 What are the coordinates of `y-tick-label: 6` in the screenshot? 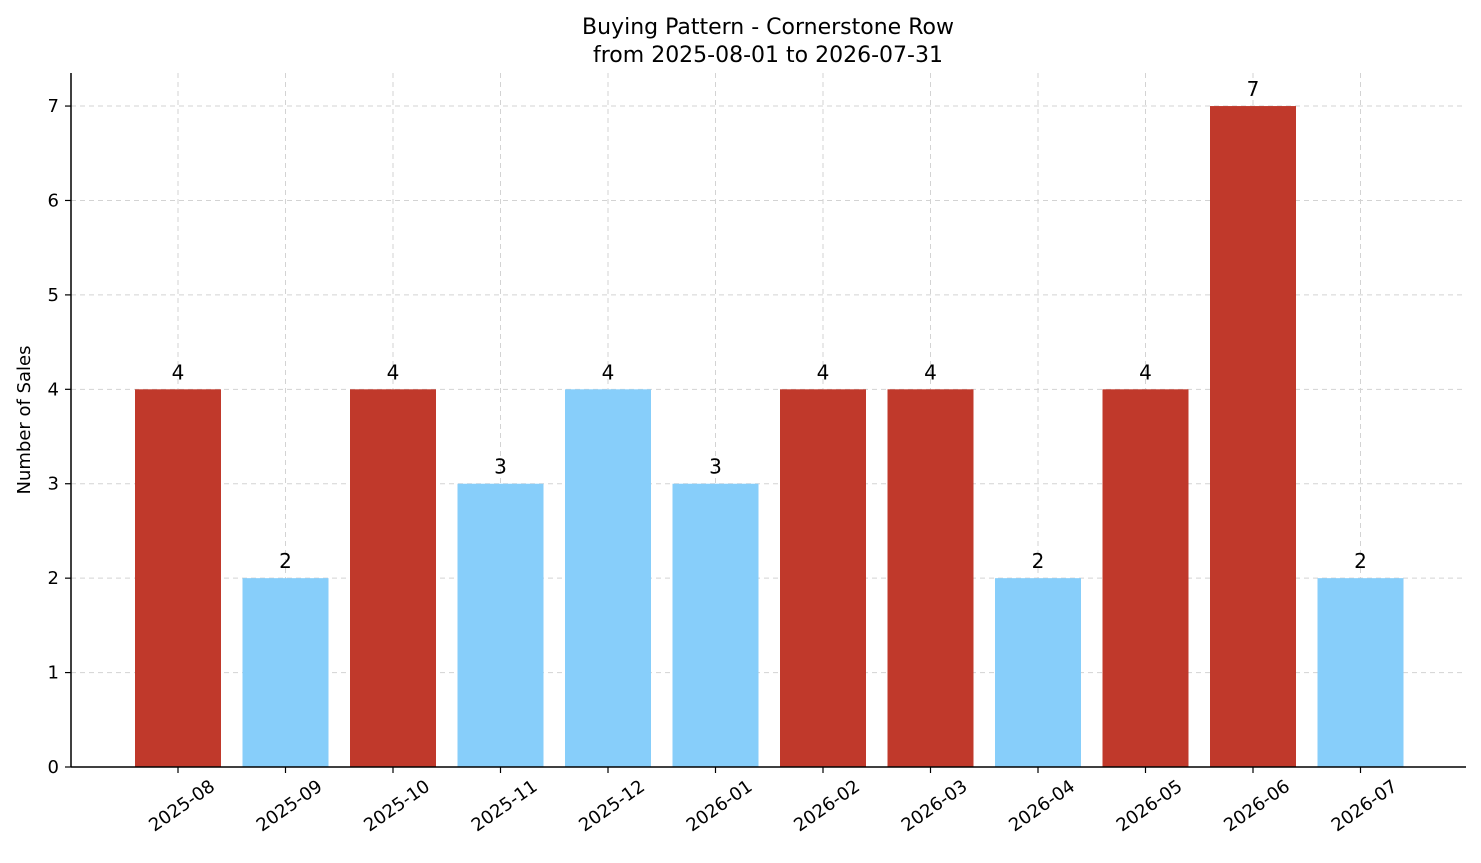 It's located at (53, 200).